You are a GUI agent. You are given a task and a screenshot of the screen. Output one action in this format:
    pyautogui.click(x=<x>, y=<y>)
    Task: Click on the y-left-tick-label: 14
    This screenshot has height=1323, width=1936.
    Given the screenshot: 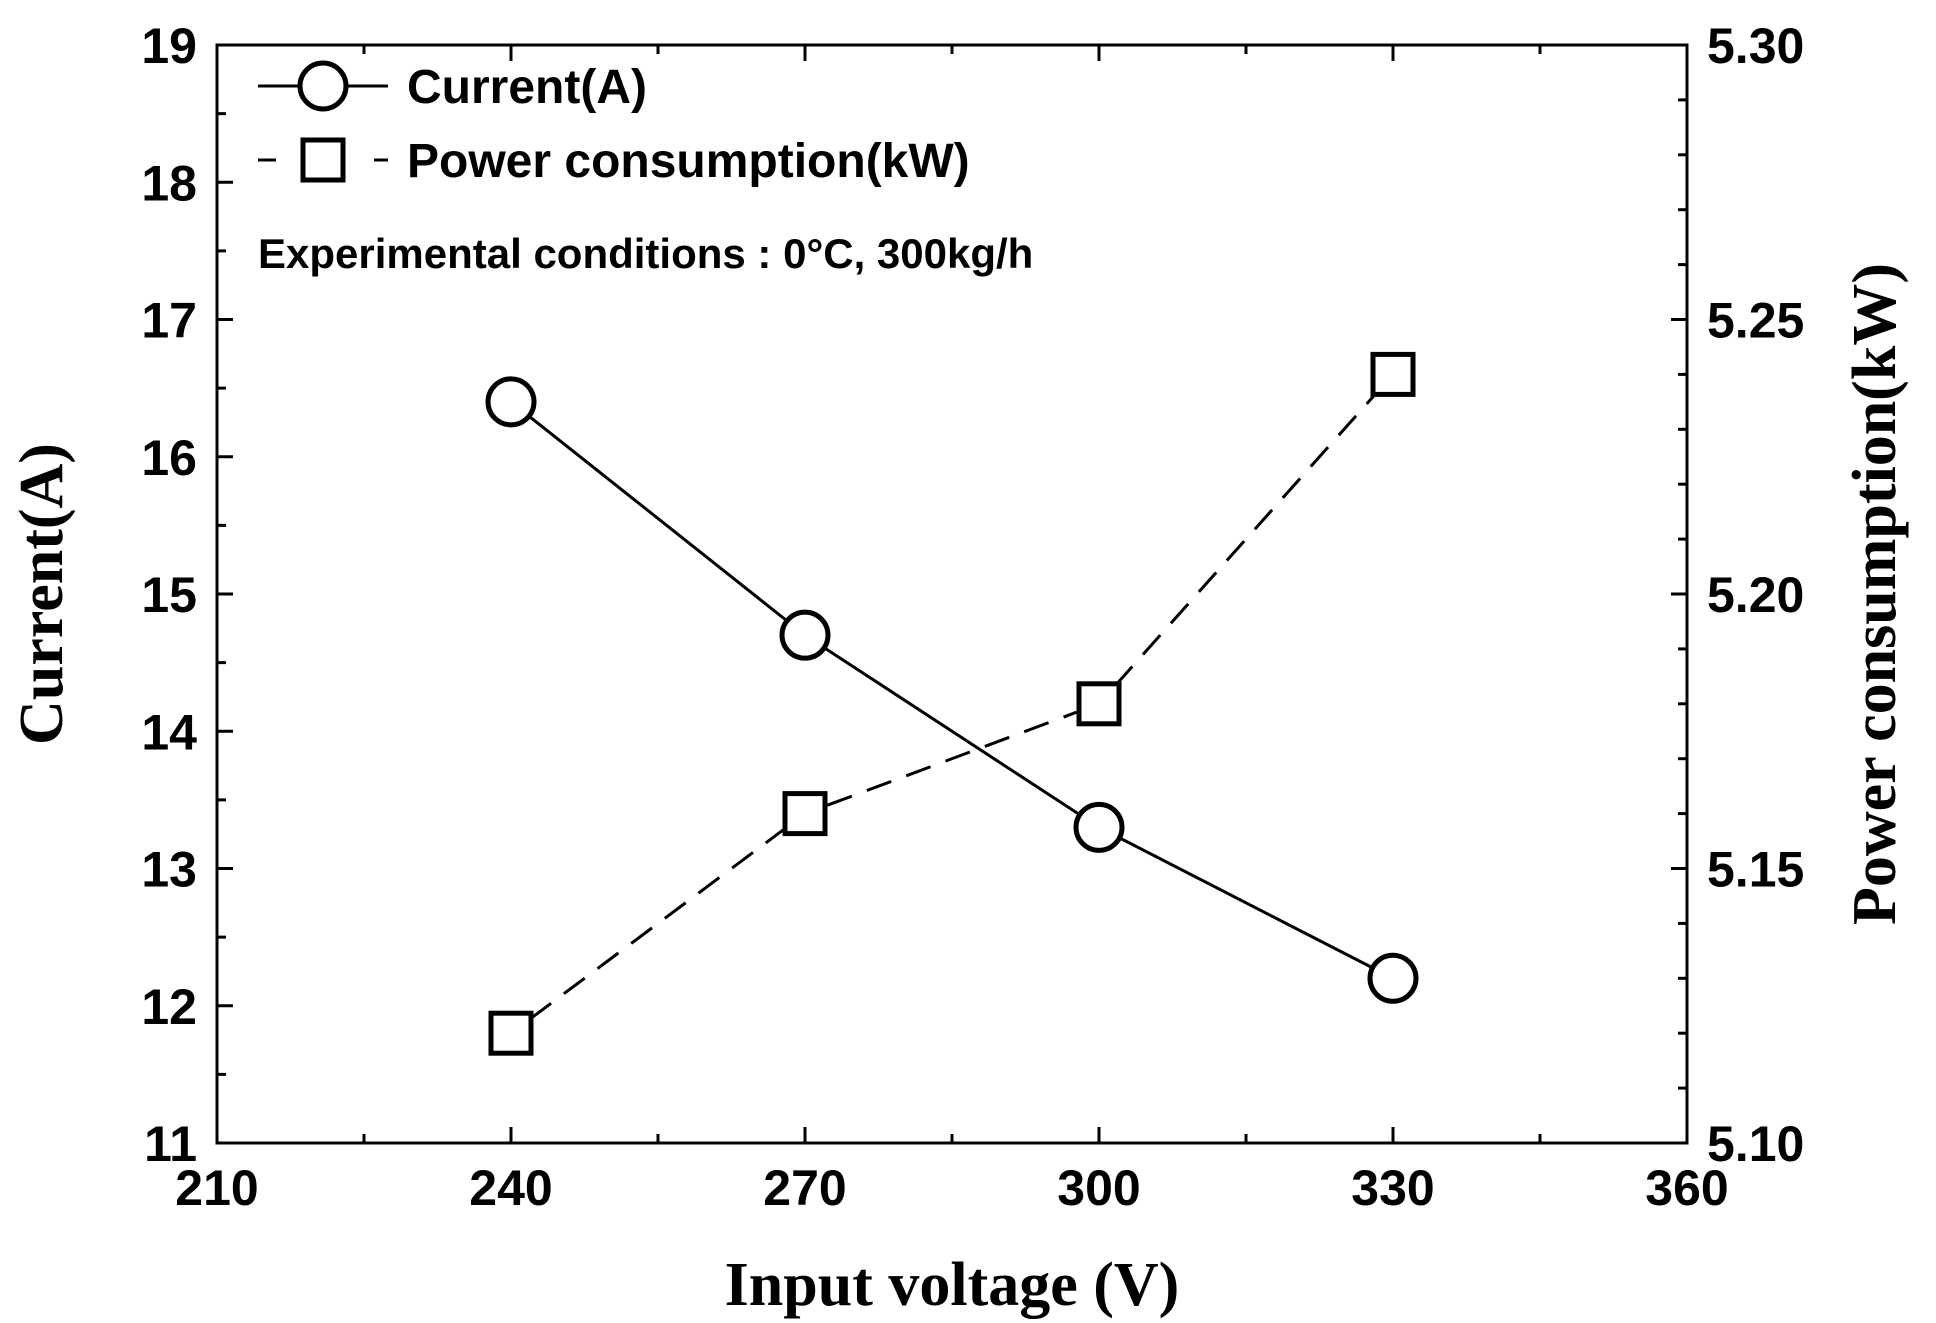 What is the action you would take?
    pyautogui.click(x=169, y=732)
    